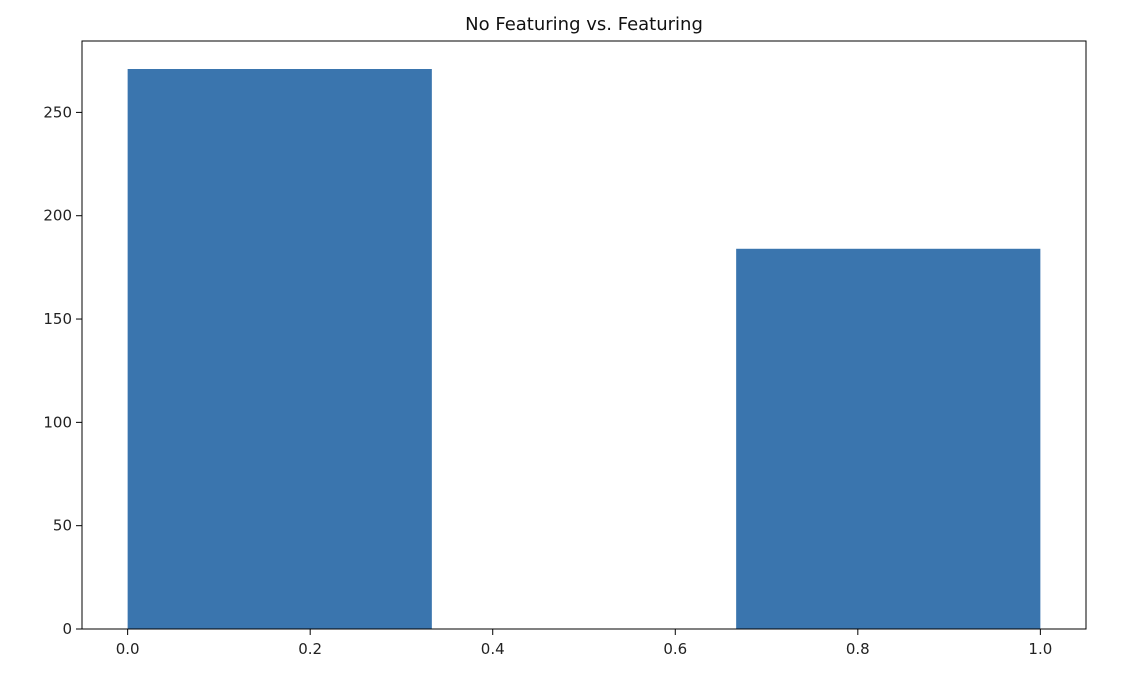 Image resolution: width=1148 pixels, height=682 pixels. What do you see at coordinates (57, 319) in the screenshot?
I see `y-tick-label: 150` at bounding box center [57, 319].